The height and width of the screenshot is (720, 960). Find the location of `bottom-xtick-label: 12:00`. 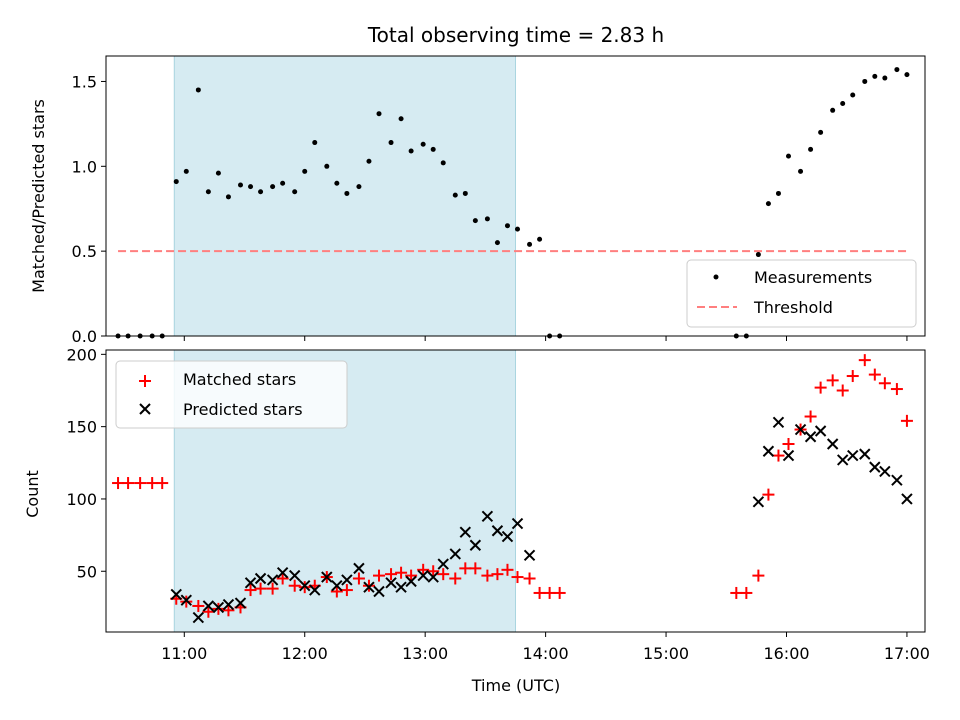

bottom-xtick-label: 12:00 is located at coordinates (305, 653).